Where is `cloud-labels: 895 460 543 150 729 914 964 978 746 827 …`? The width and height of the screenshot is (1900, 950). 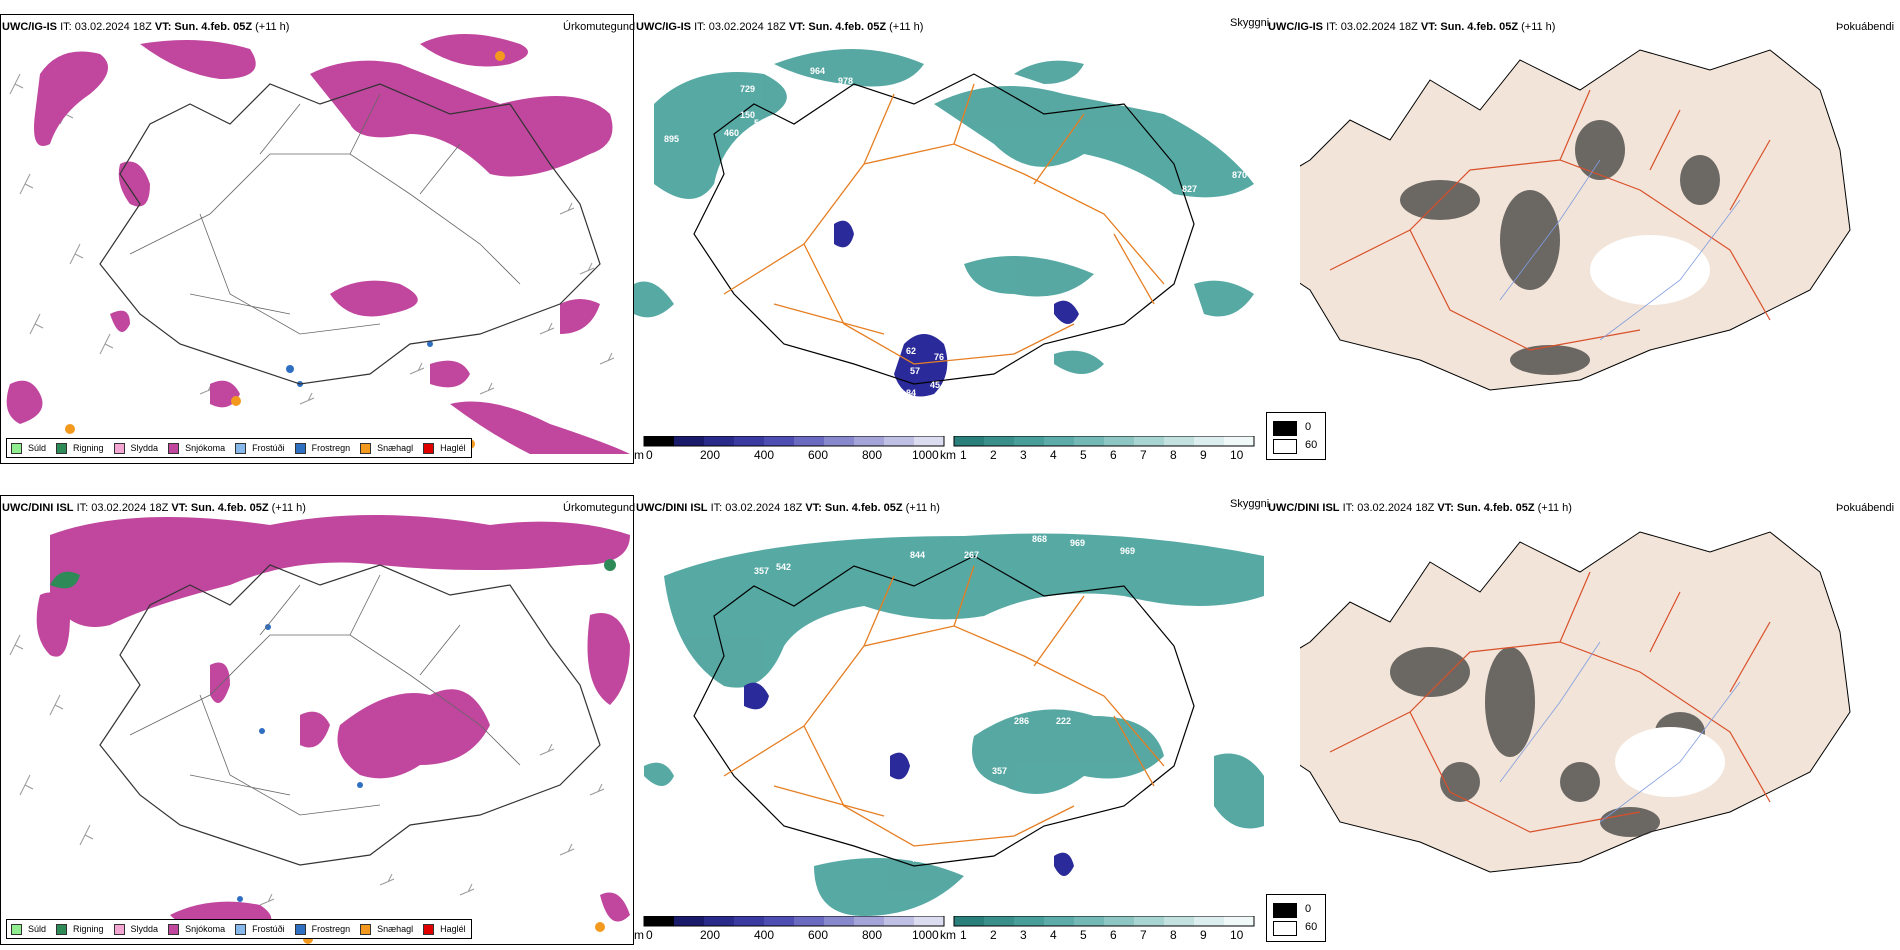 cloud-labels: 895 460 543 150 729 914 964 978 746 827 … is located at coordinates (956, 232).